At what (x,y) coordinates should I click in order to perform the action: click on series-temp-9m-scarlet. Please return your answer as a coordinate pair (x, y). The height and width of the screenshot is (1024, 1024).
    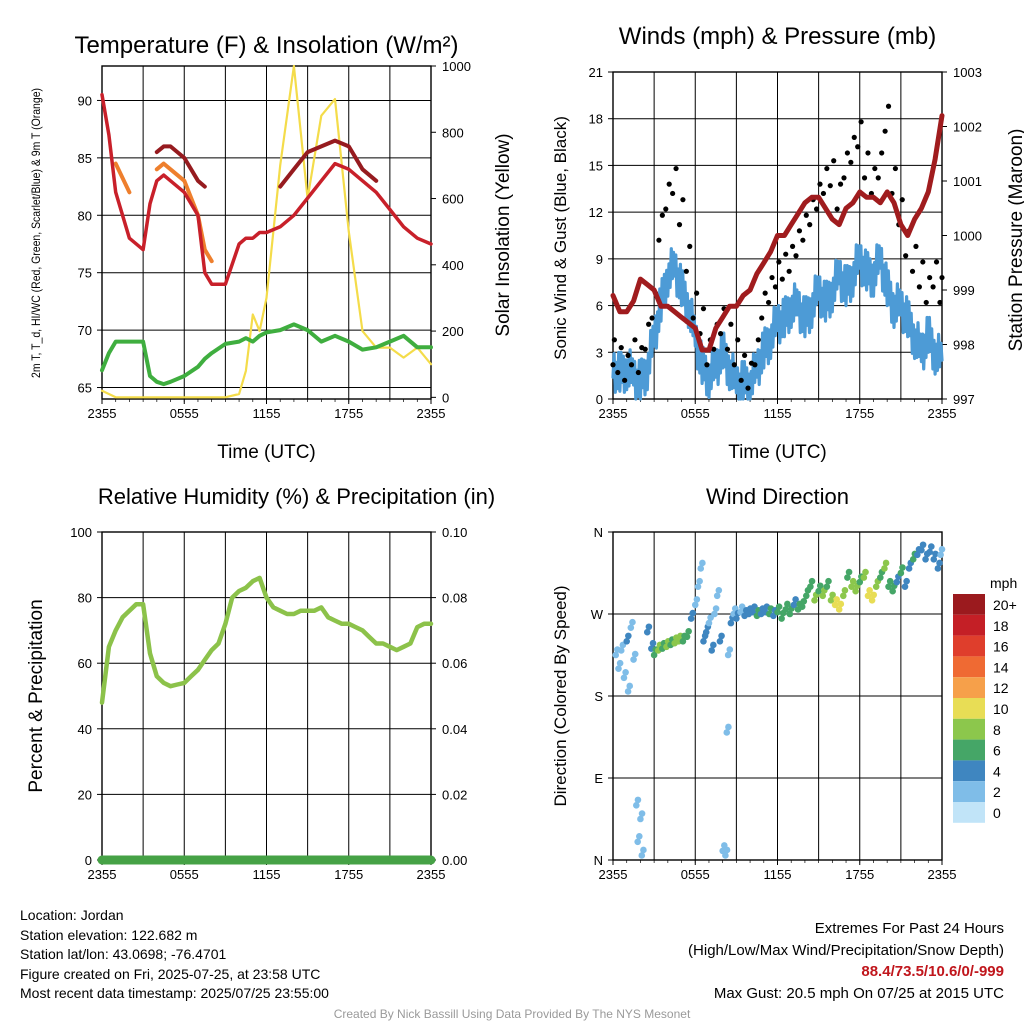
    Looking at the image, I should click on (180, 166).